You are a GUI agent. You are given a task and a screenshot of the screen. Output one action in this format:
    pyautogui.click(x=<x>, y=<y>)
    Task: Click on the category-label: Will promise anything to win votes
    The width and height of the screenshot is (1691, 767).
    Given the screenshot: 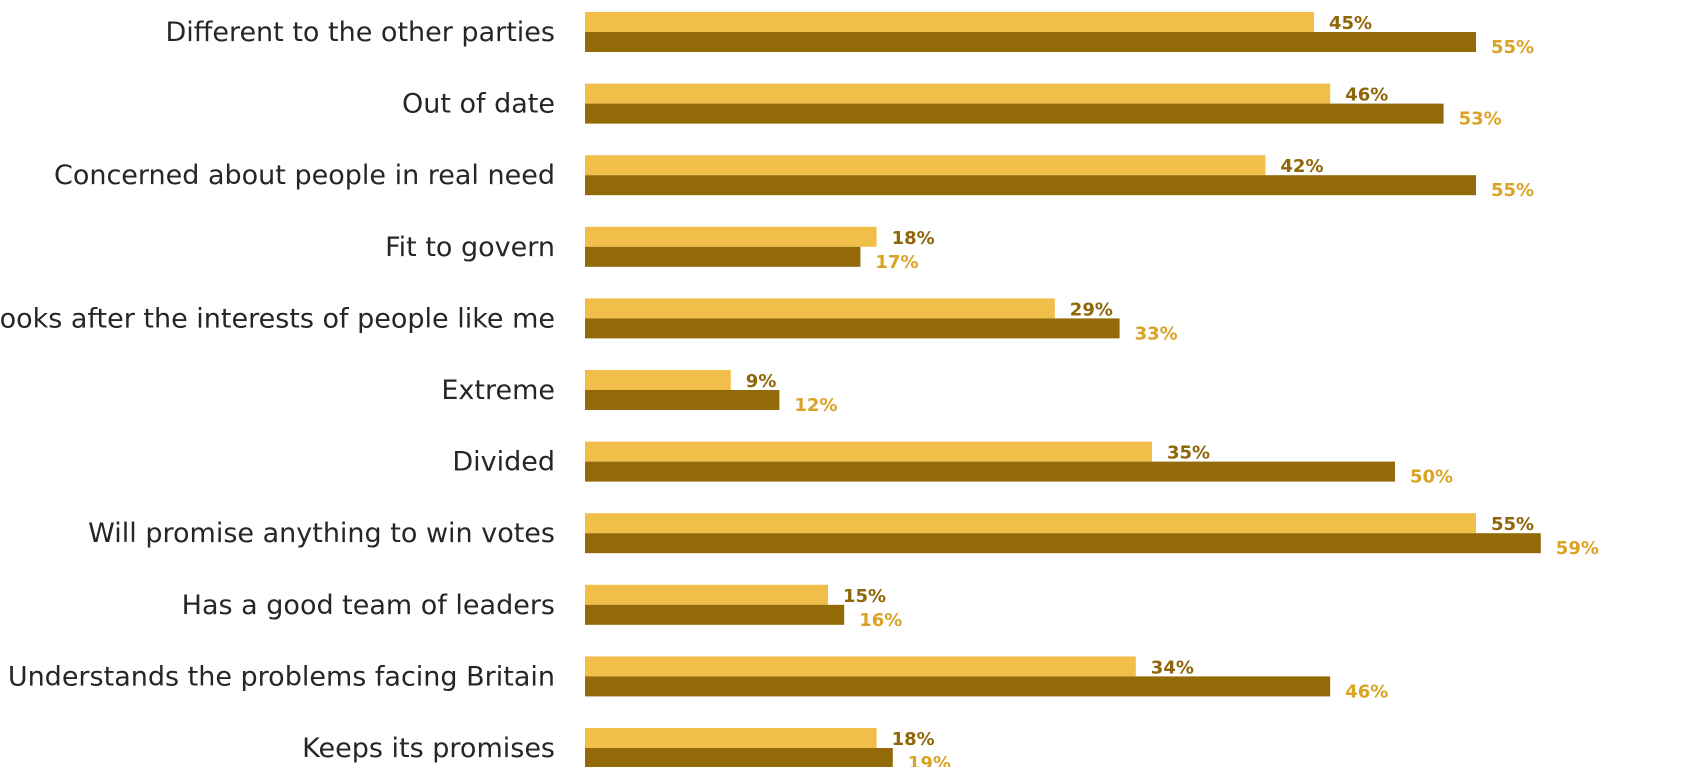 What is the action you would take?
    pyautogui.click(x=321, y=533)
    